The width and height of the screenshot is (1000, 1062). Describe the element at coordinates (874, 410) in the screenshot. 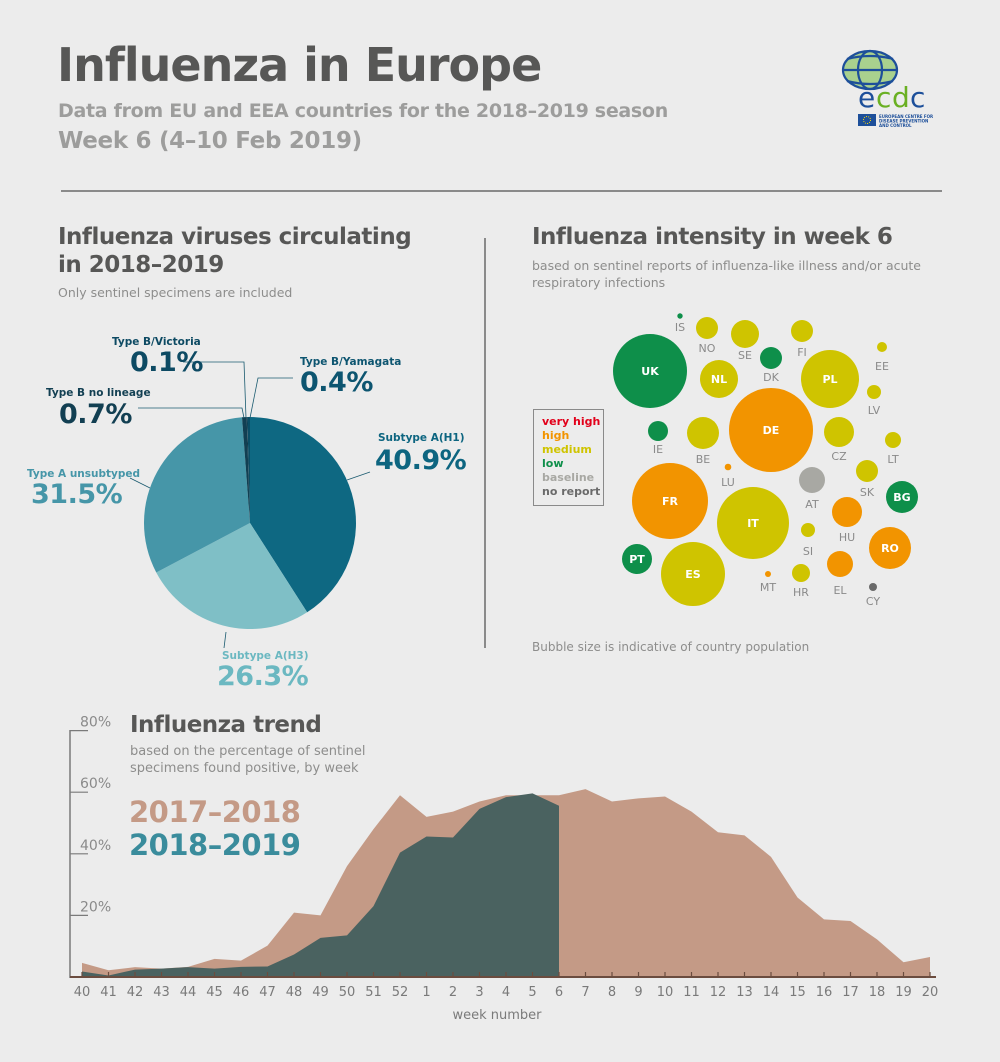

I see `bubble-label: LV` at that location.